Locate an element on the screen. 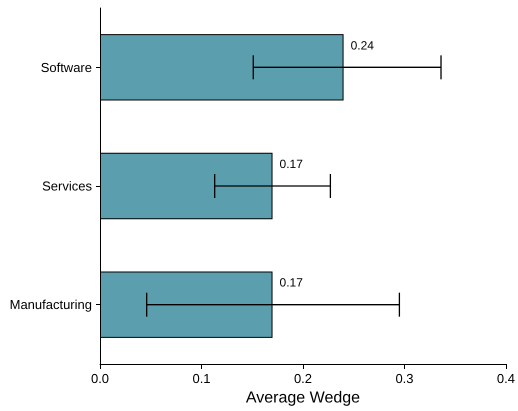 The width and height of the screenshot is (518, 411). y-tick-label: Services is located at coordinates (67, 186).